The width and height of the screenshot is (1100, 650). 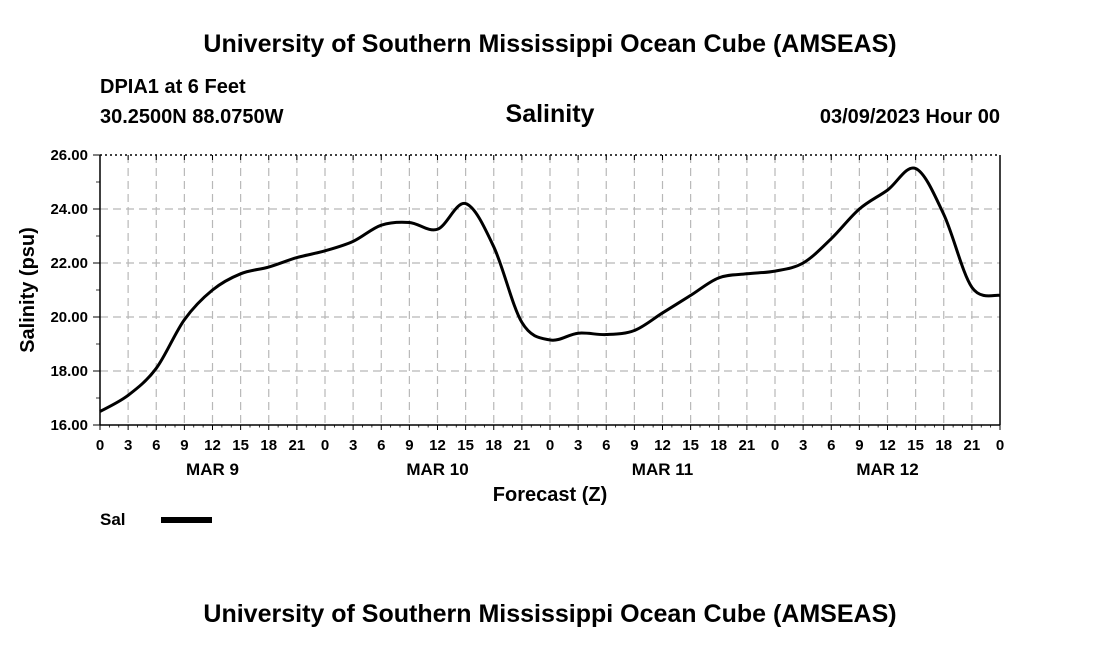 I want to click on station-coordinates: 30.2500N 88.0750W, so click(x=192, y=117).